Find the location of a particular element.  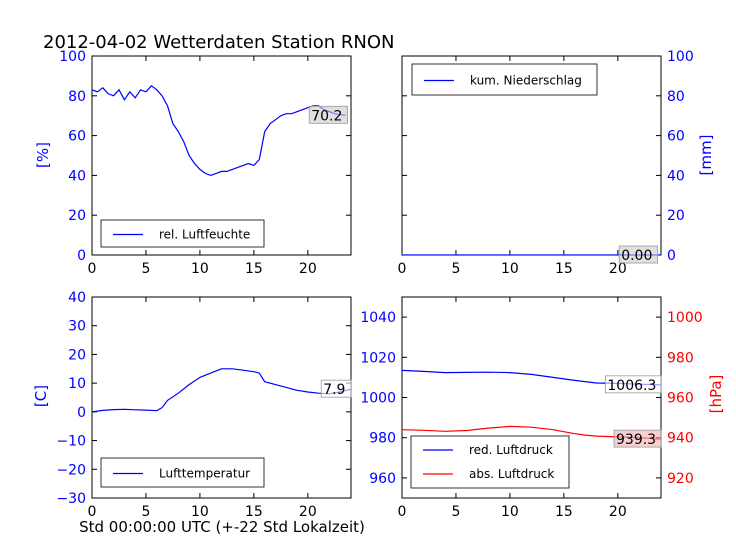

y-tick-label: 980 is located at coordinates (382, 439).